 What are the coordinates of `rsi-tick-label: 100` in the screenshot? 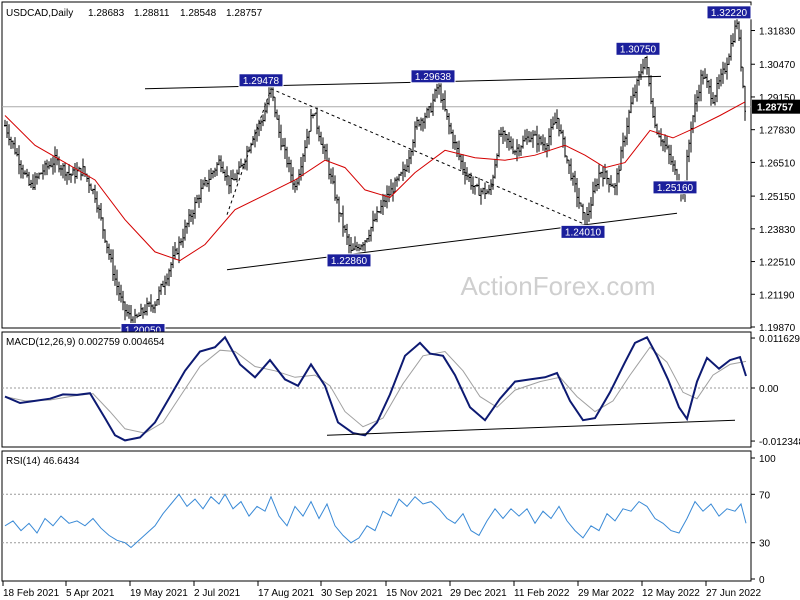 It's located at (767, 459).